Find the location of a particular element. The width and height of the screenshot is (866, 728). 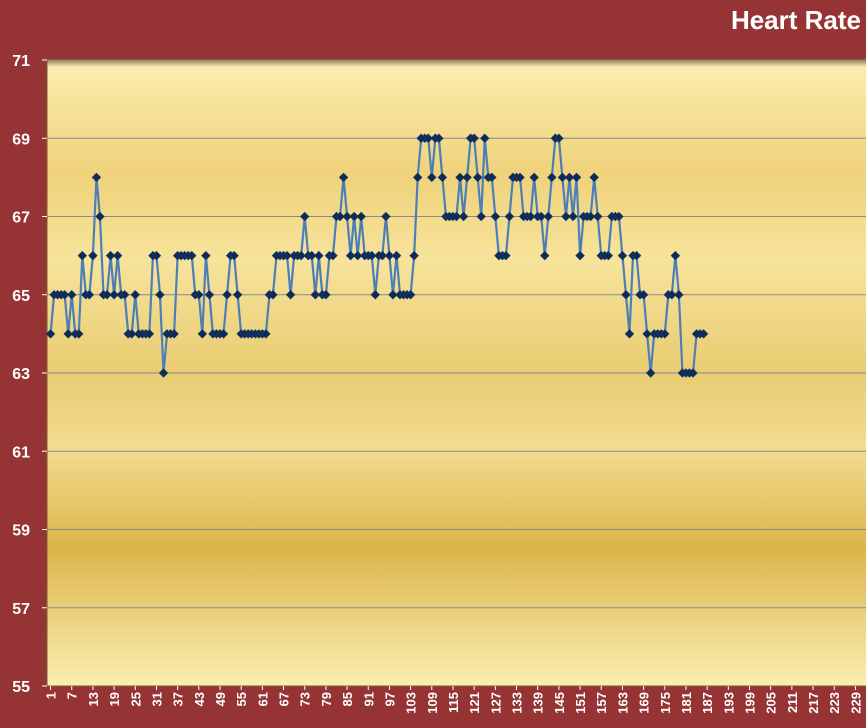

y-tick-label: 55 is located at coordinates (21, 687).